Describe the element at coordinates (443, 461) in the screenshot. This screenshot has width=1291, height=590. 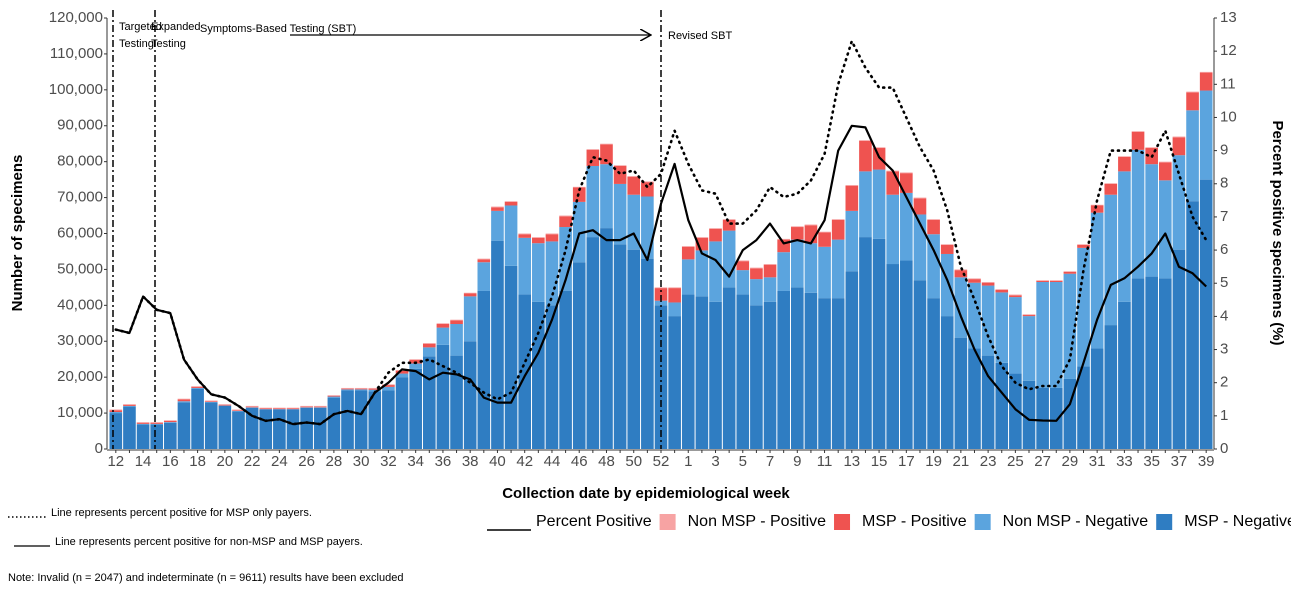
I see `x-tick-label: 36` at that location.